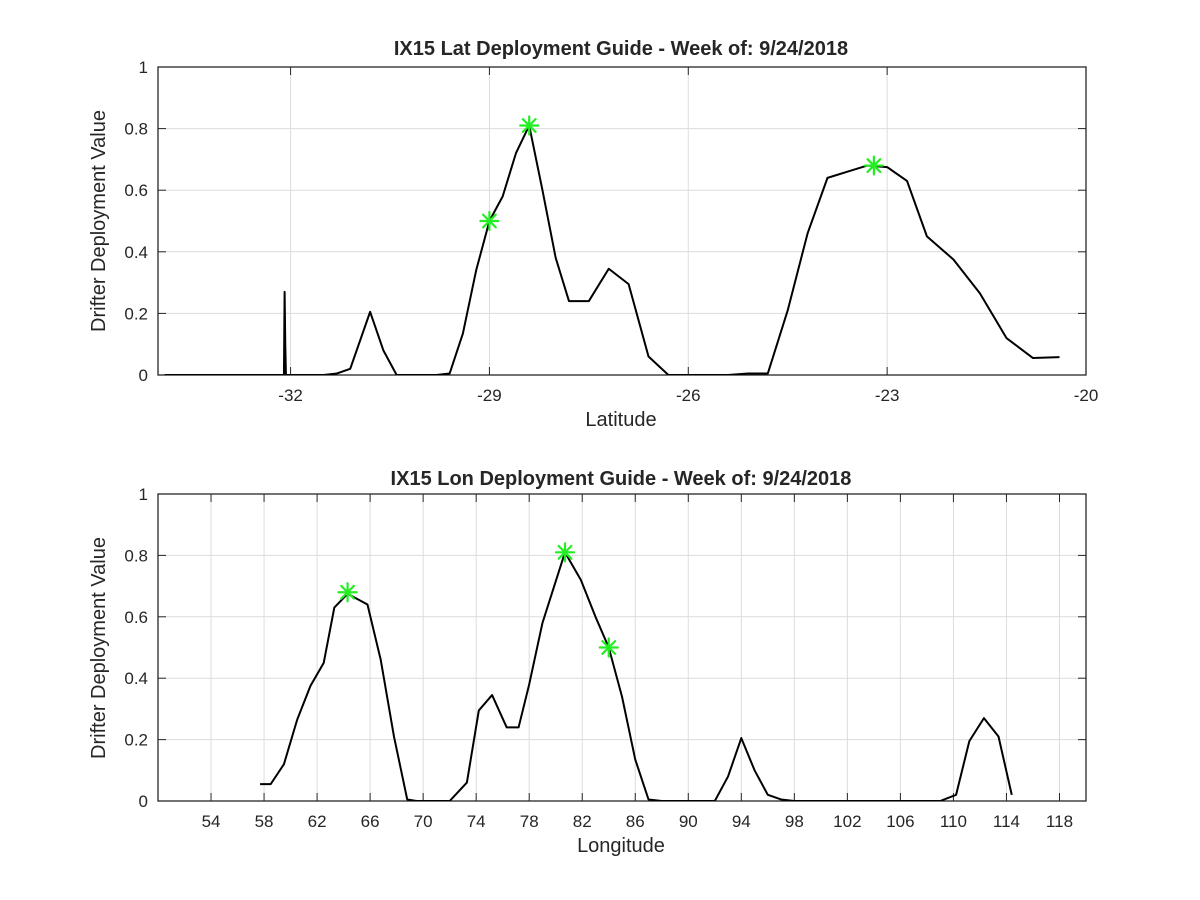  I want to click on lat-y-tick-label: 0, so click(143, 375).